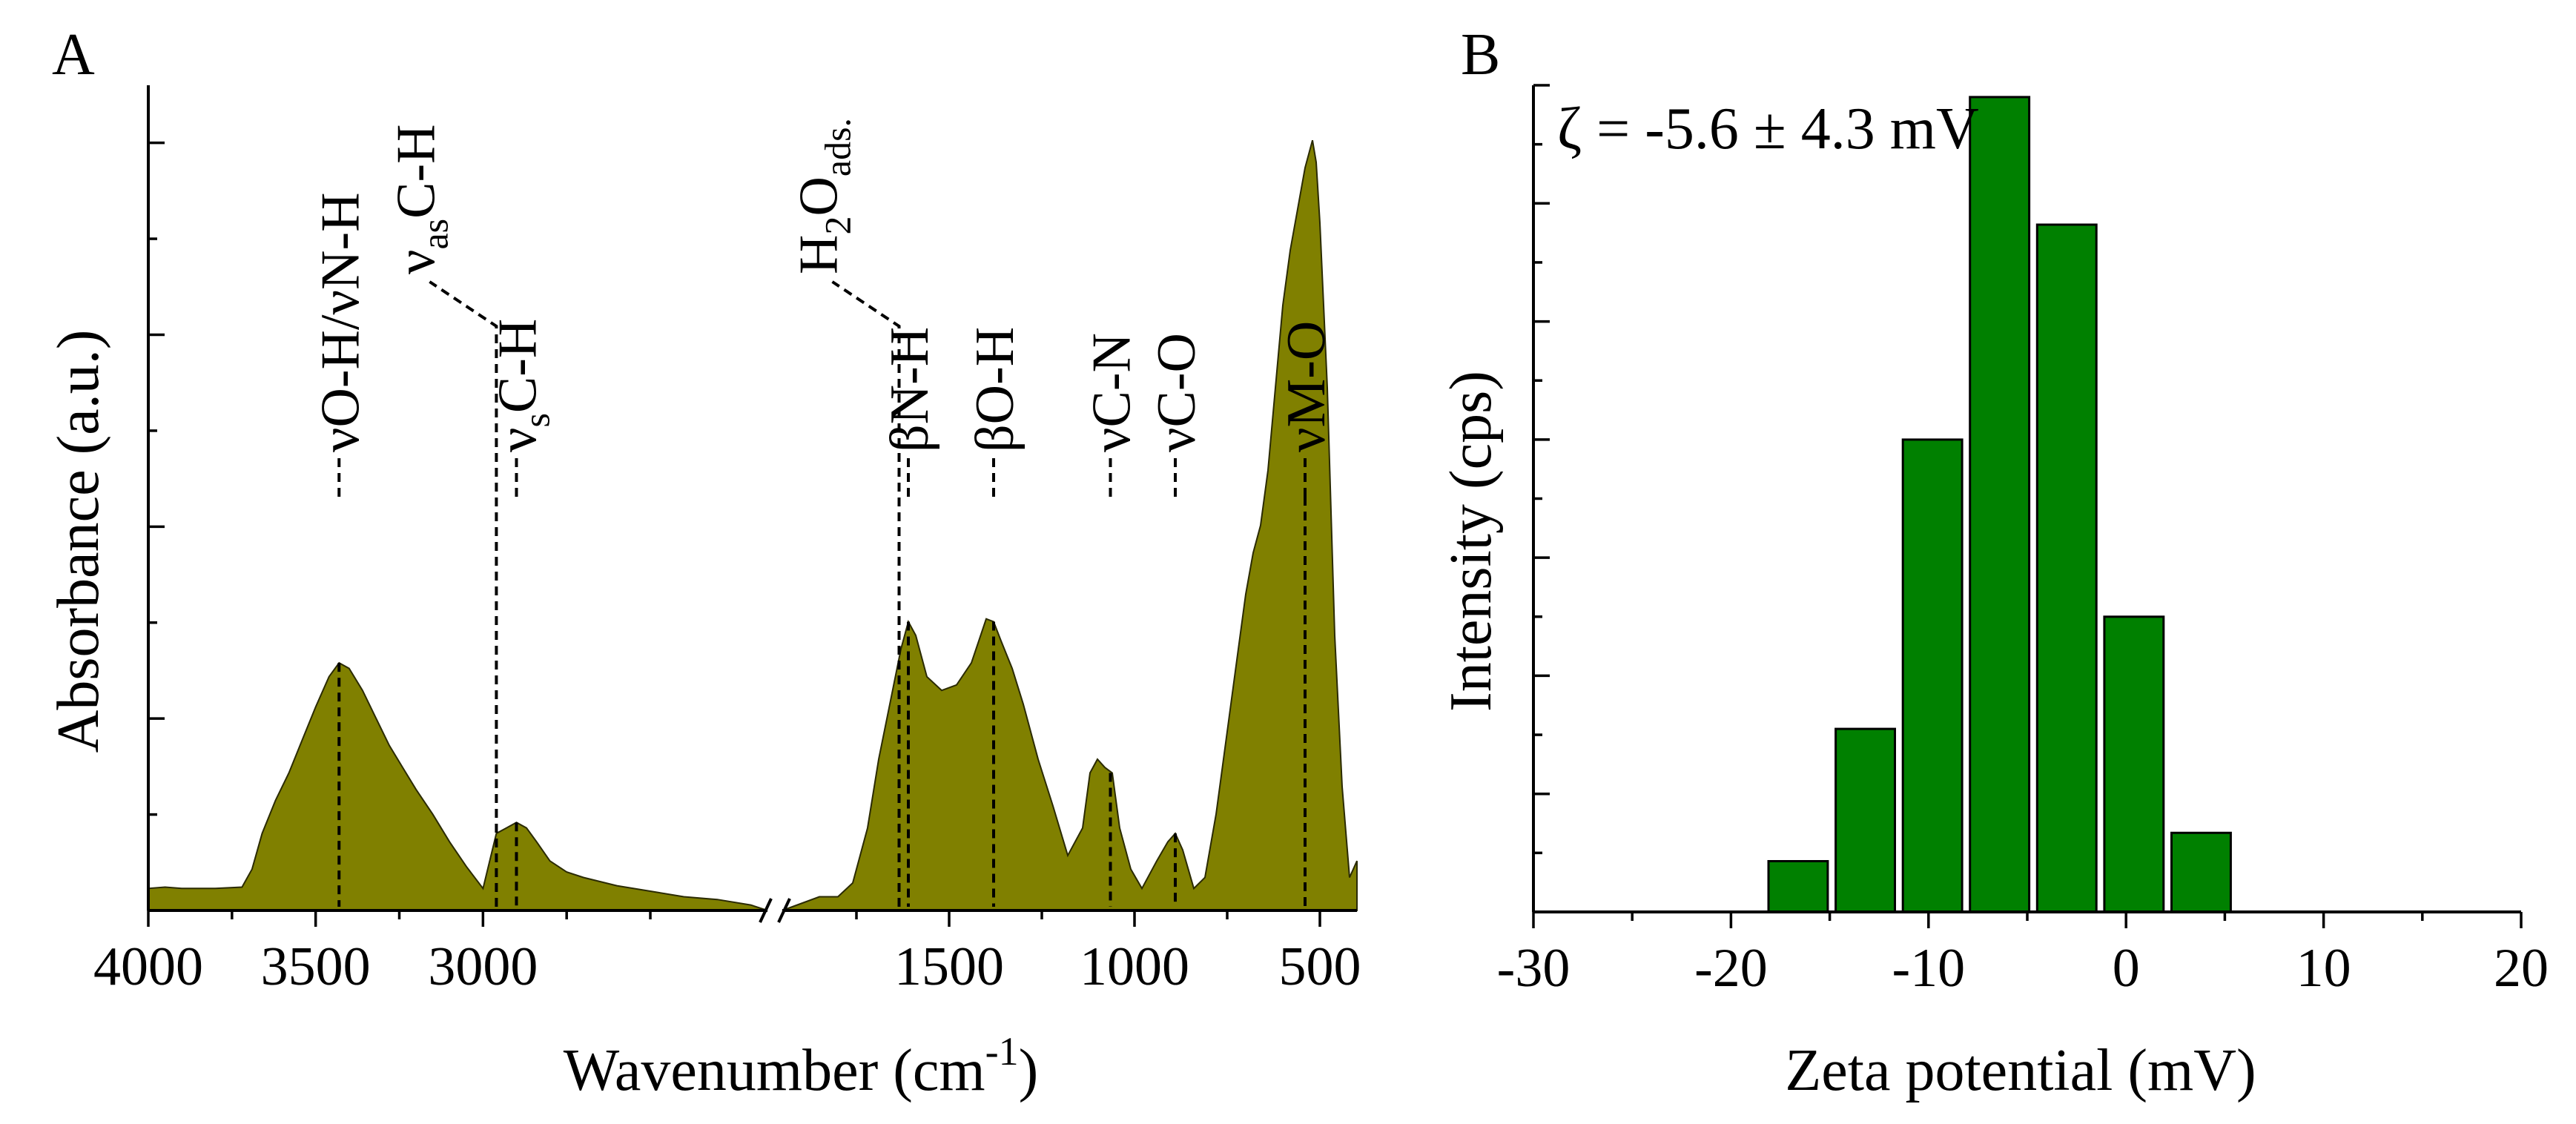  I want to click on annotation-5: βN-H, so click(909, 617).